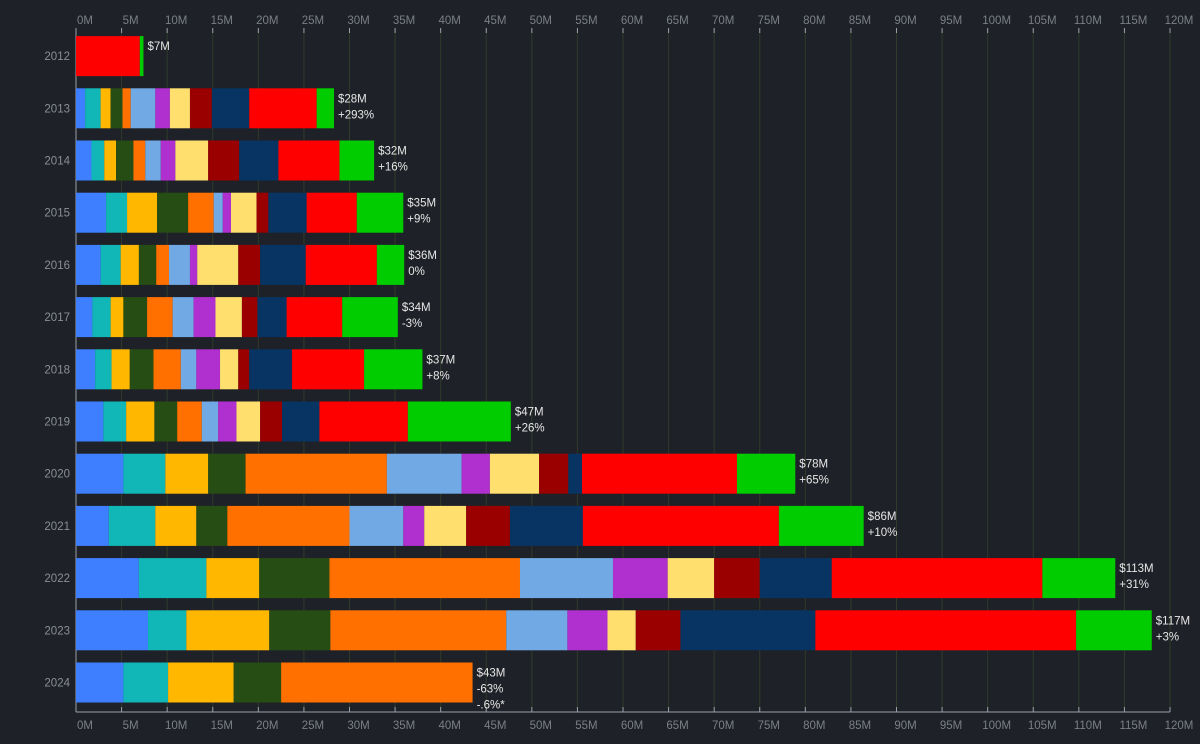 Image resolution: width=1200 pixels, height=744 pixels. I want to click on total-label-2017: $34M, so click(416, 308).